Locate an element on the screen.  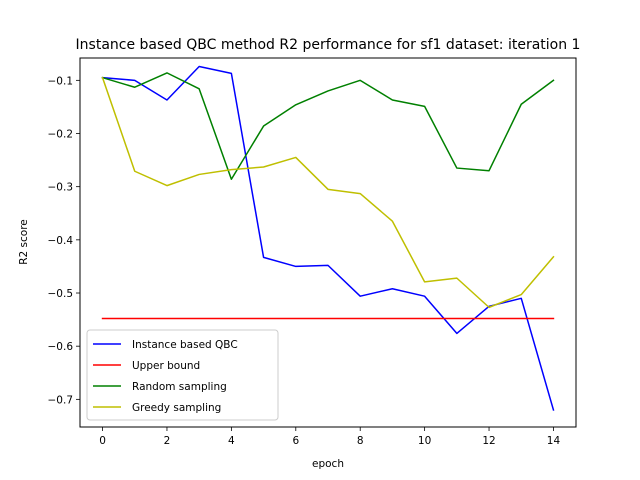
y-axis-ticks: −0.1 −0.2 −0.3 −0.4 −0.5 −0.6 −0.7 is located at coordinates (64, 240).